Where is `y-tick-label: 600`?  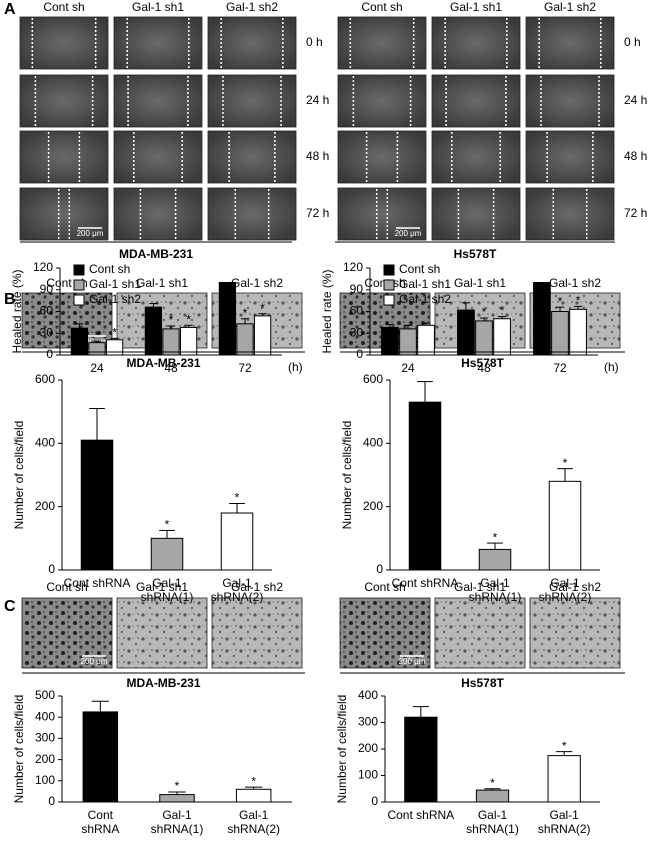 y-tick-label: 600 is located at coordinates (373, 379).